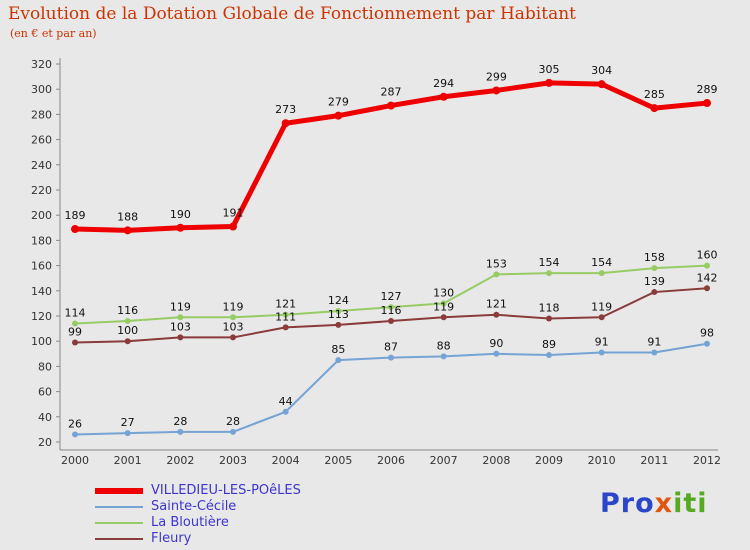  Describe the element at coordinates (75, 215) in the screenshot. I see `value-label: 189` at that location.